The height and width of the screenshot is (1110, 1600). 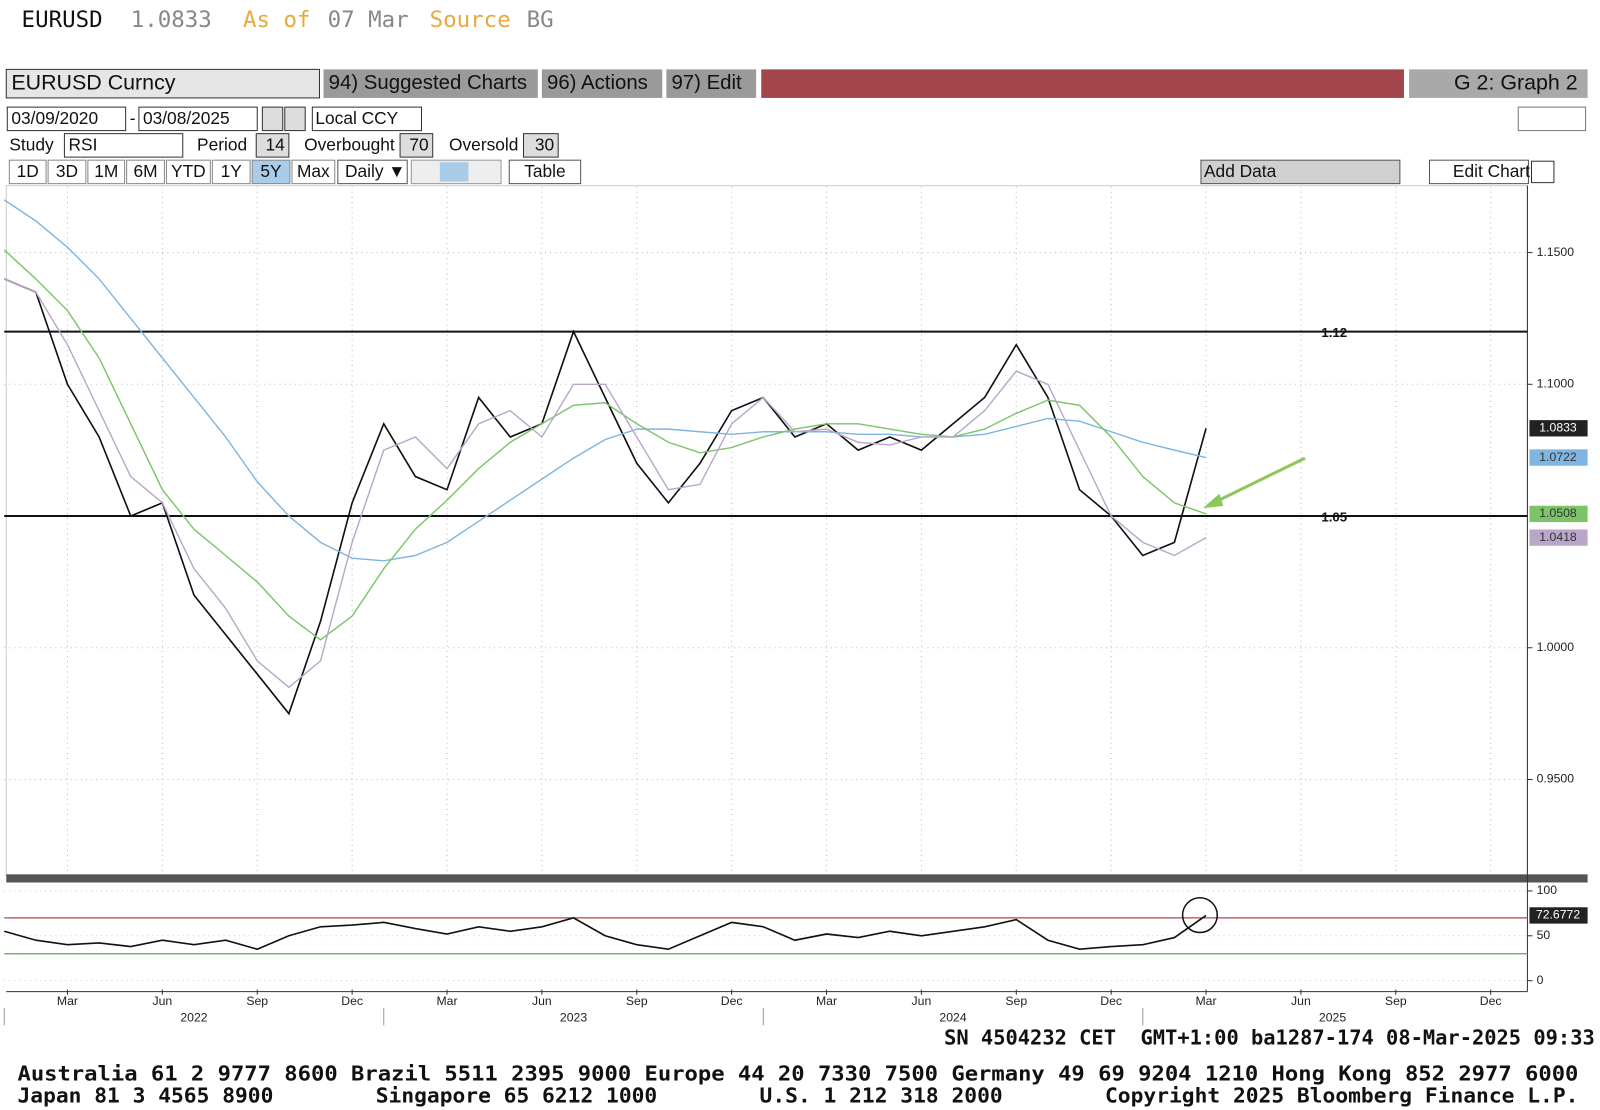 What do you see at coordinates (272, 119) in the screenshot?
I see `prev-button` at bounding box center [272, 119].